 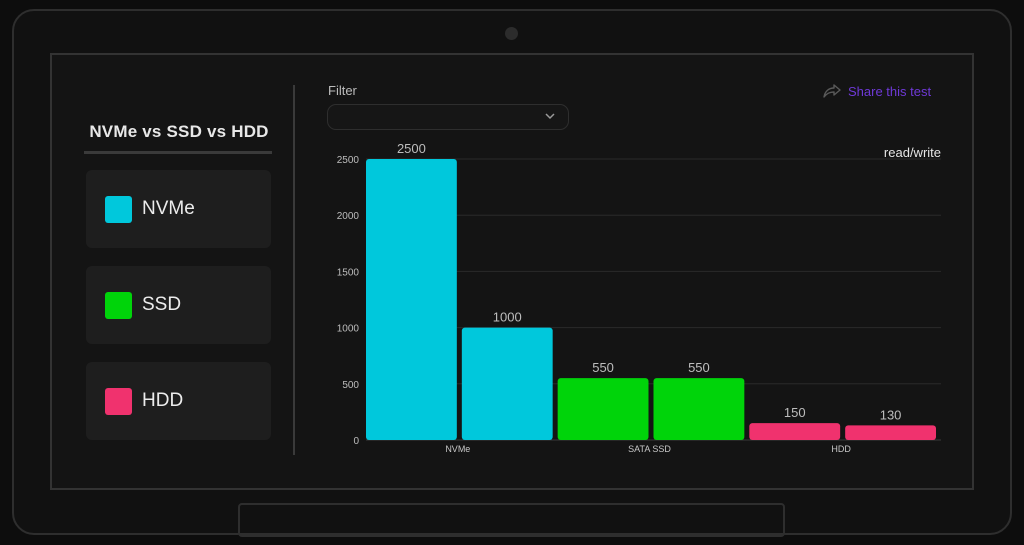 What do you see at coordinates (168, 208) in the screenshot?
I see `legend-label-nvme: NVMe` at bounding box center [168, 208].